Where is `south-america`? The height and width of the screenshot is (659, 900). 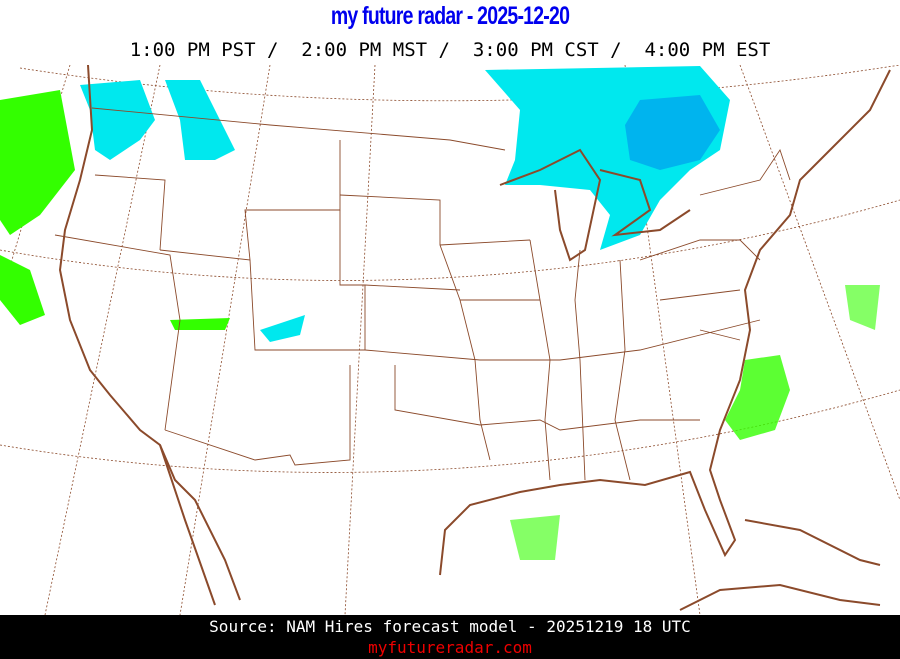 south-america is located at coordinates (780, 597).